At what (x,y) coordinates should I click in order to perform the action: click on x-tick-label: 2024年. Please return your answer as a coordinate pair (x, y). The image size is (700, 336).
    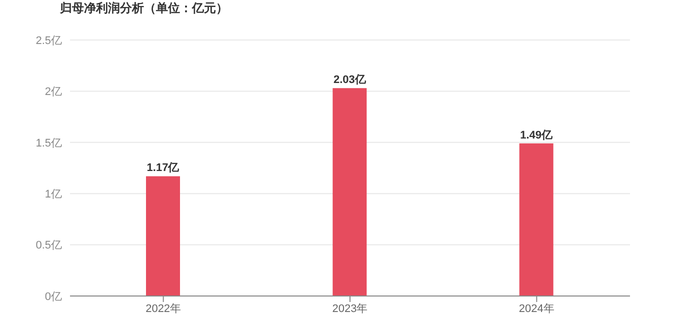
    Looking at the image, I should click on (536, 308).